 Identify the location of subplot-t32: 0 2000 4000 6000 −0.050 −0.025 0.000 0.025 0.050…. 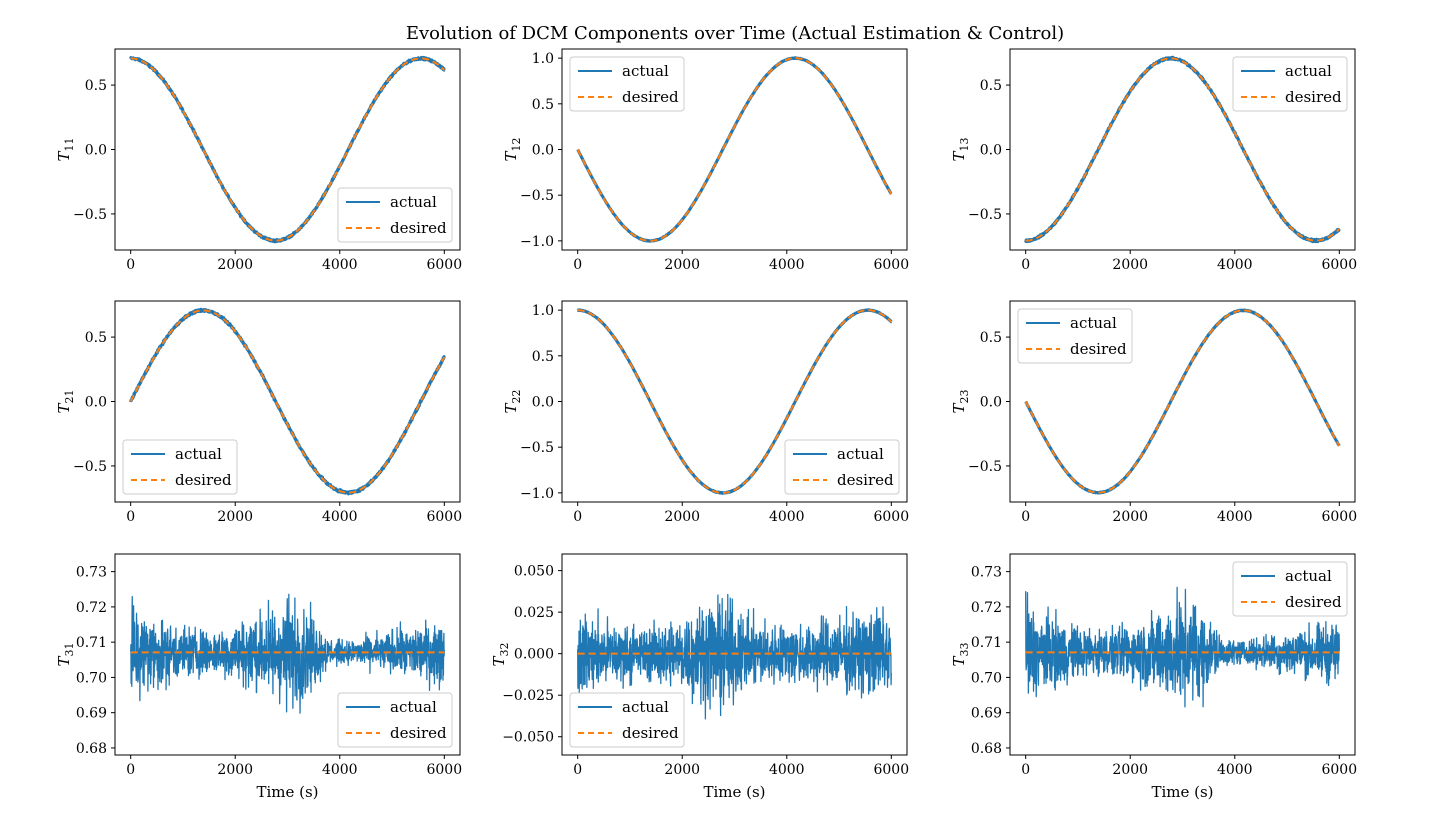
(699, 677).